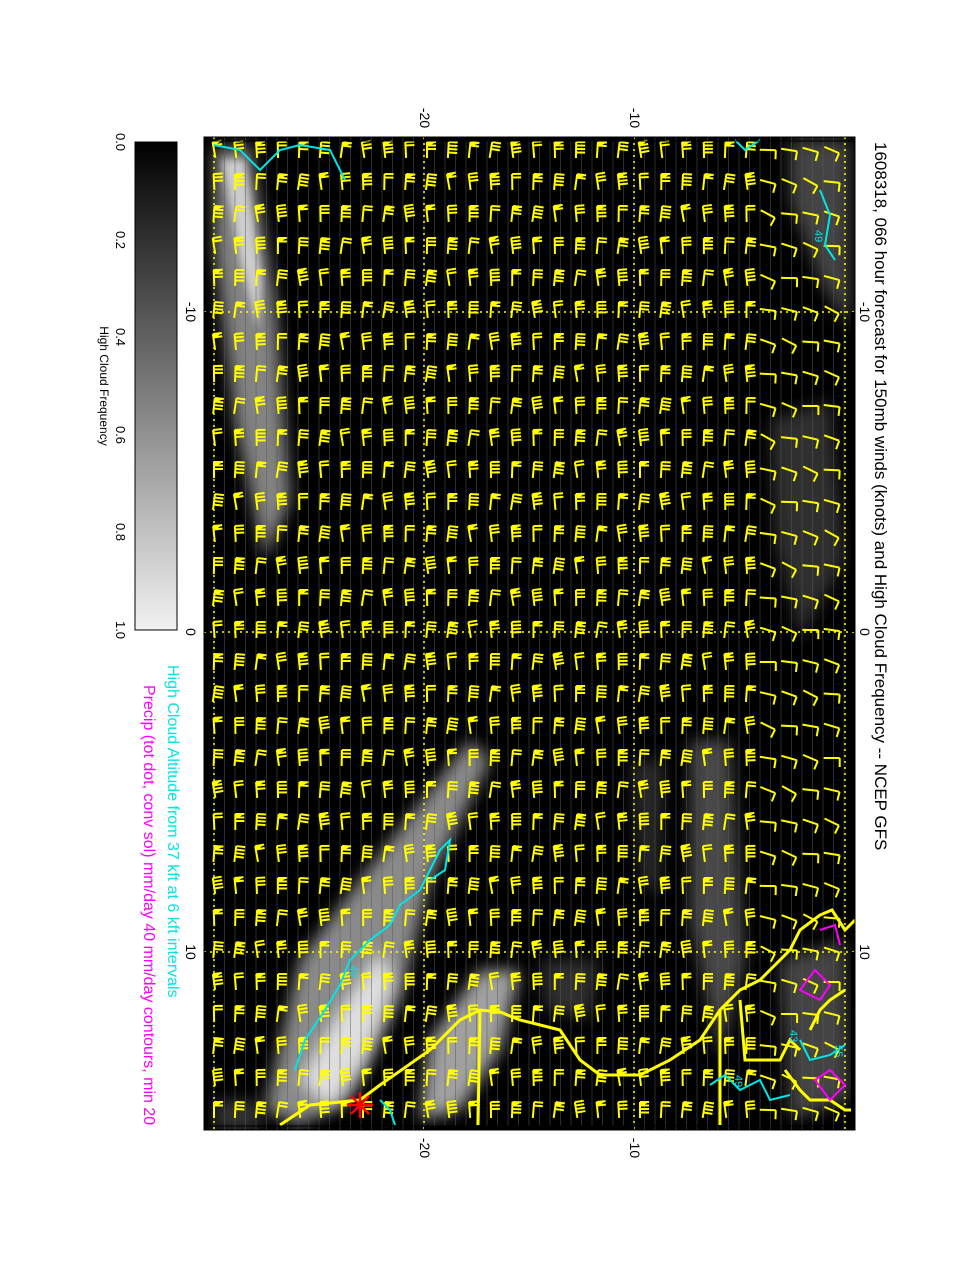 The height and width of the screenshot is (1270, 978). Describe the element at coordinates (120, 337) in the screenshot. I see `colorbar-tick: 0.4` at that location.